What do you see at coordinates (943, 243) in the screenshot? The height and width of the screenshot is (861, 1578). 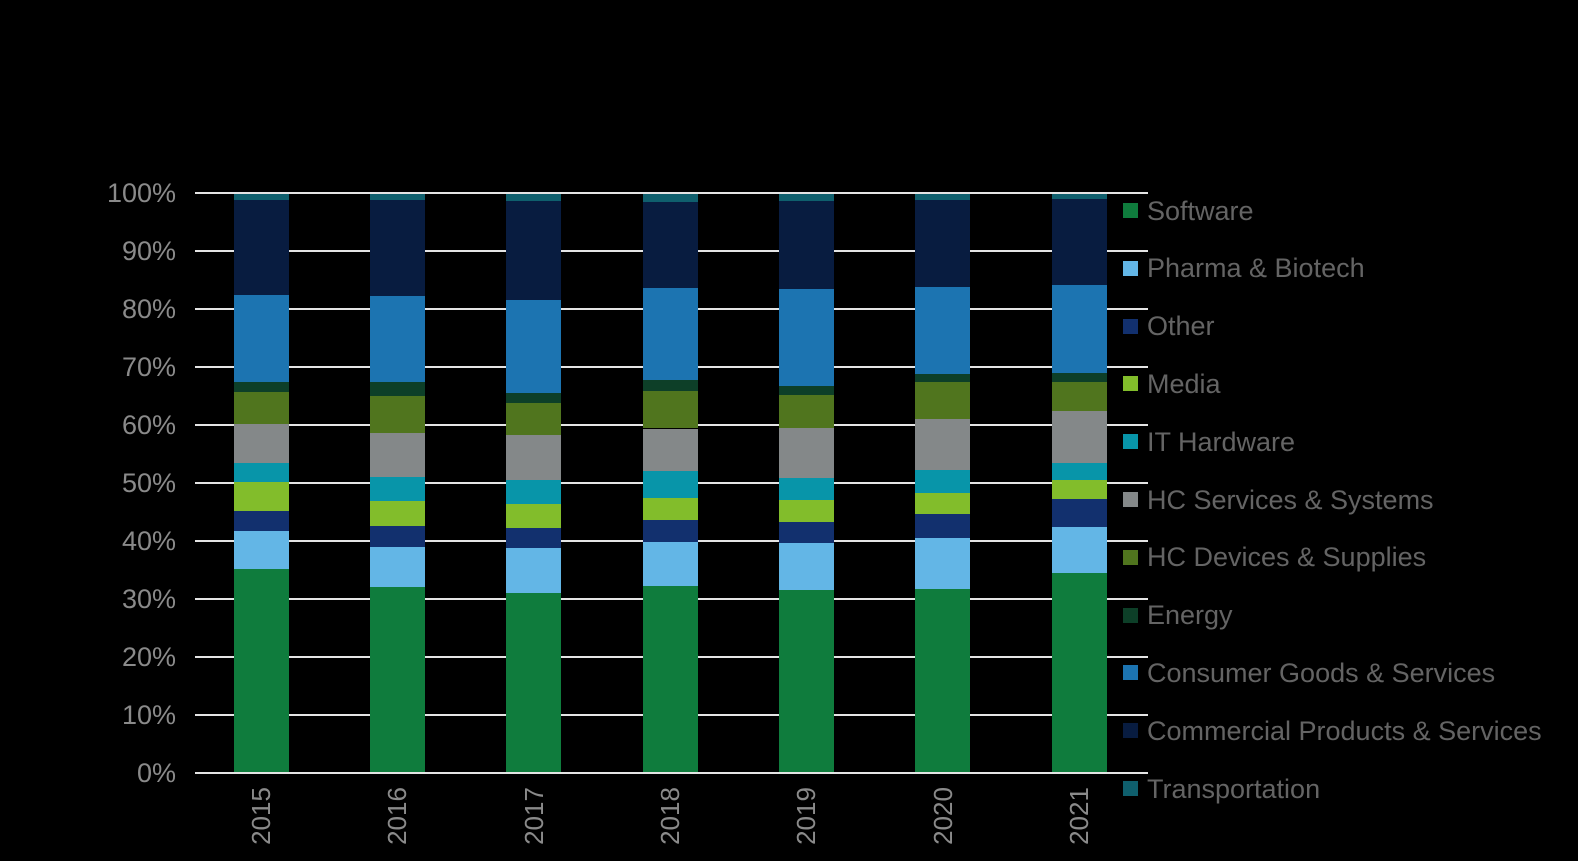 I see `segment-commercial-products-and-services-2020` at bounding box center [943, 243].